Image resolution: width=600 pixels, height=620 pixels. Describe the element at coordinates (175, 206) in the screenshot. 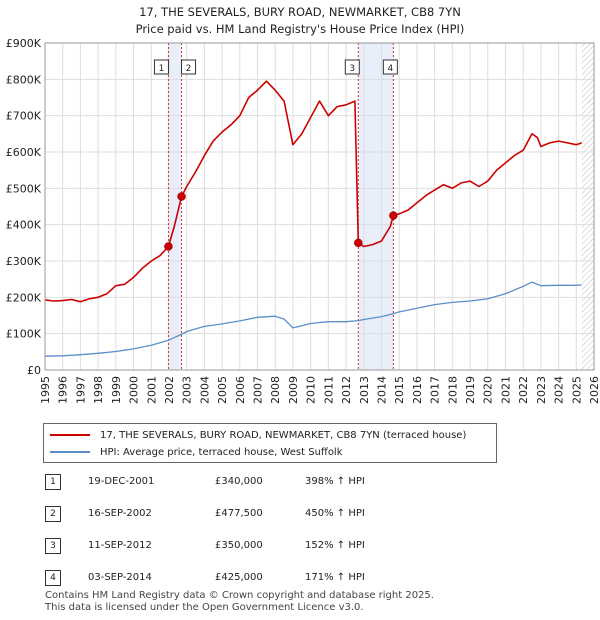

I see `shaded-period` at that location.